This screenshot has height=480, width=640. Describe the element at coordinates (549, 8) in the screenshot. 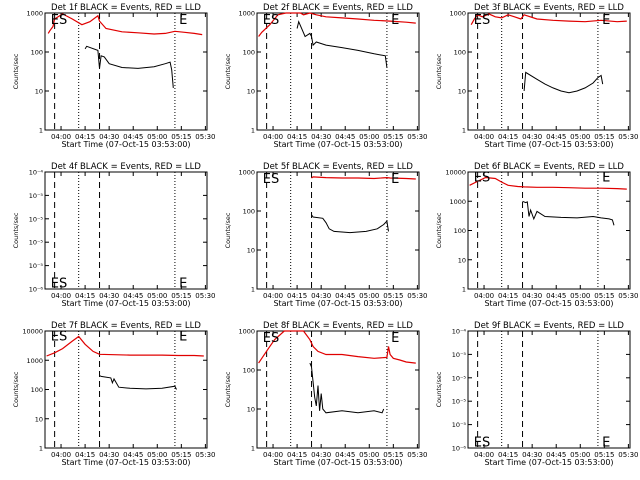

I see `panel-title: Det 3f BLACK = Events, RED = LLD` at that location.